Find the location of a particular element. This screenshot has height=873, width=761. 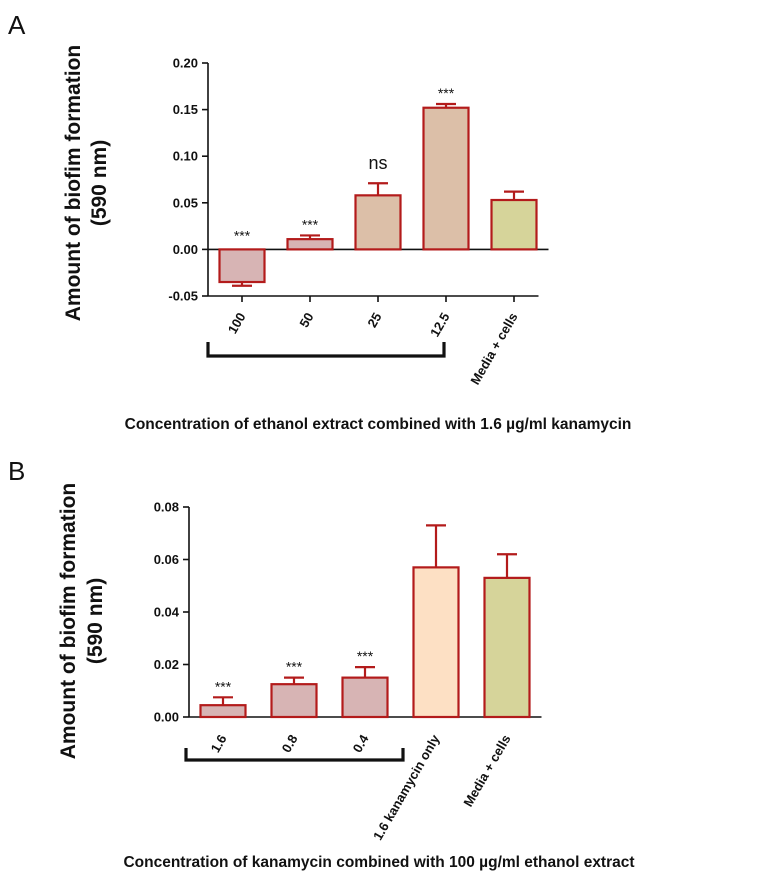

y-tick-label: 0.02 is located at coordinates (166, 664).